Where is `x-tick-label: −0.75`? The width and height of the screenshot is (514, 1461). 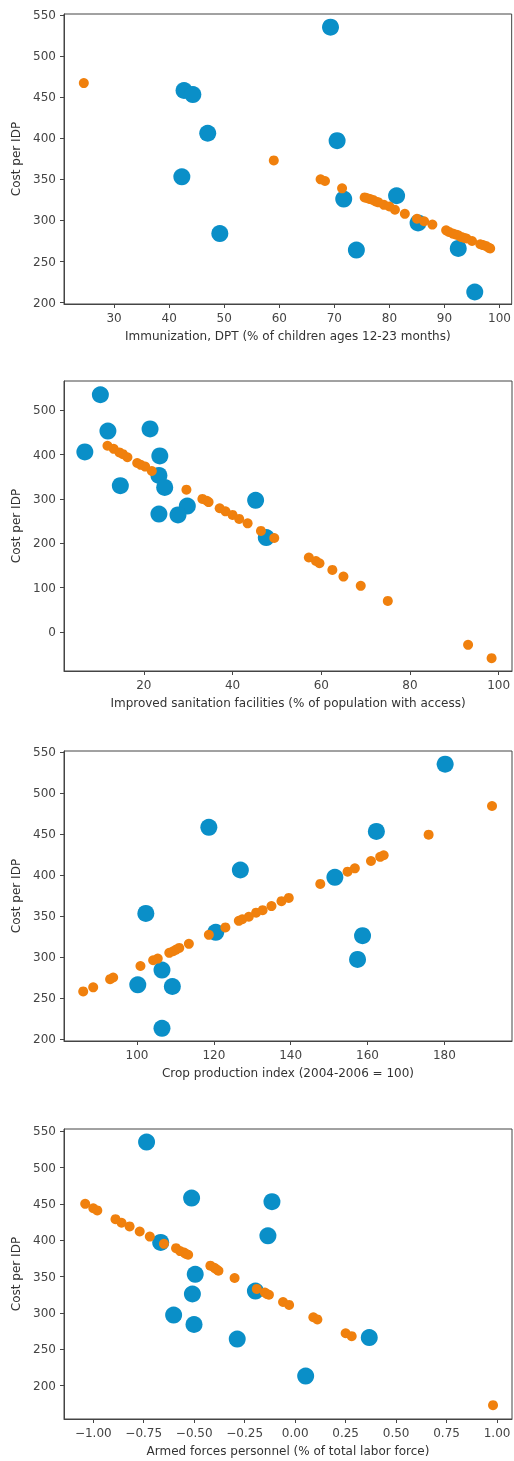 x-tick-label: −0.75 is located at coordinates (144, 1433).